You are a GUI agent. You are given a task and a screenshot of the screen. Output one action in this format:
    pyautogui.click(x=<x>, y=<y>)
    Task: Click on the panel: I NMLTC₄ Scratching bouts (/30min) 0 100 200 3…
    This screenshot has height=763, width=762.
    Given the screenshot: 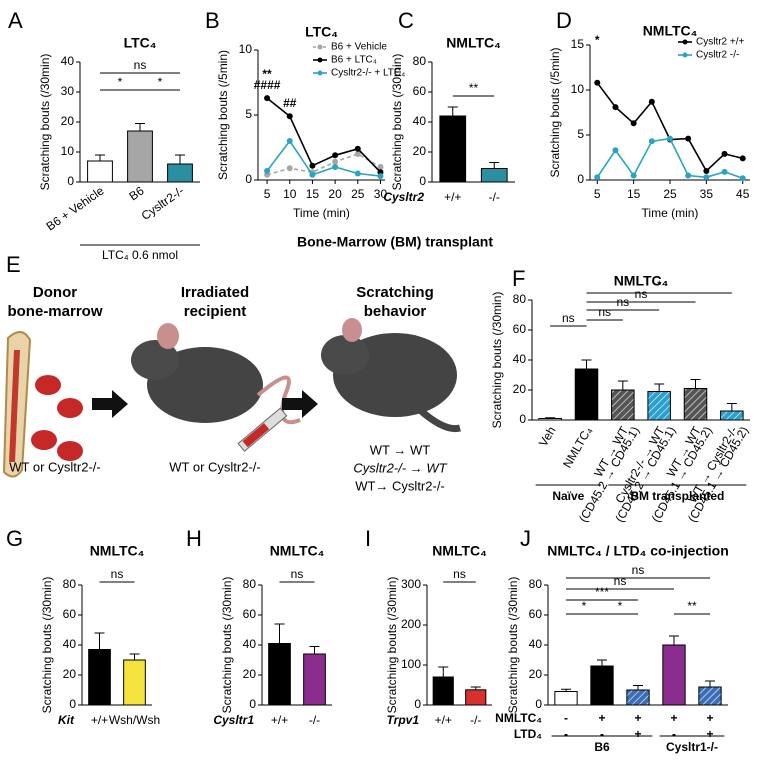 What is the action you would take?
    pyautogui.click(x=428, y=626)
    